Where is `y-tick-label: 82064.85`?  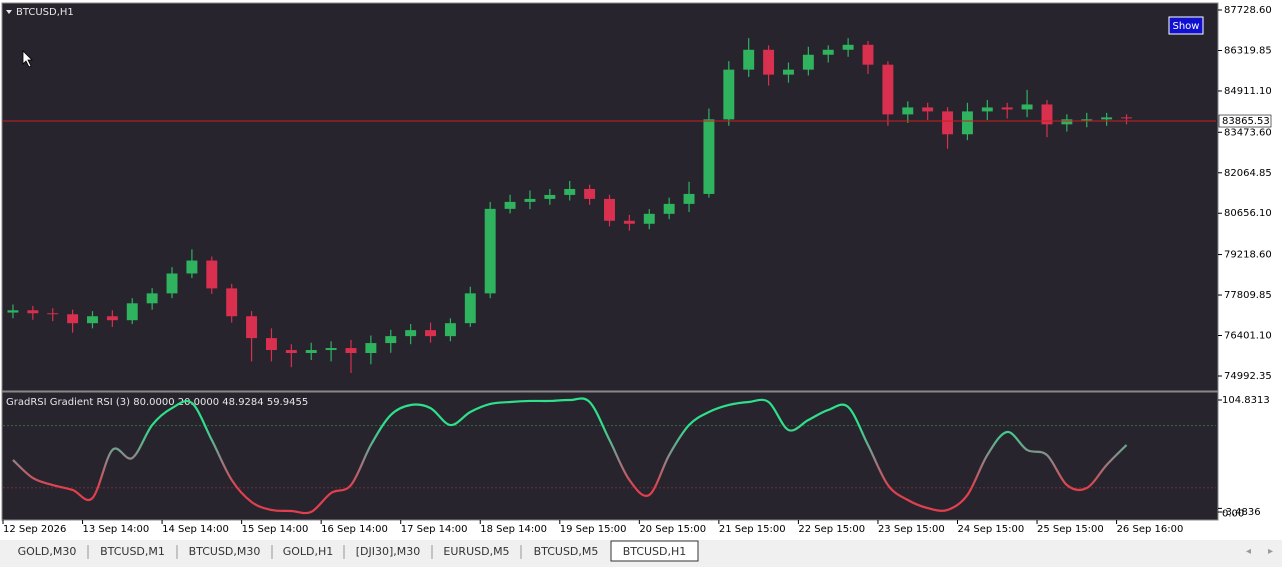
y-tick-label: 82064.85 is located at coordinates (1248, 173).